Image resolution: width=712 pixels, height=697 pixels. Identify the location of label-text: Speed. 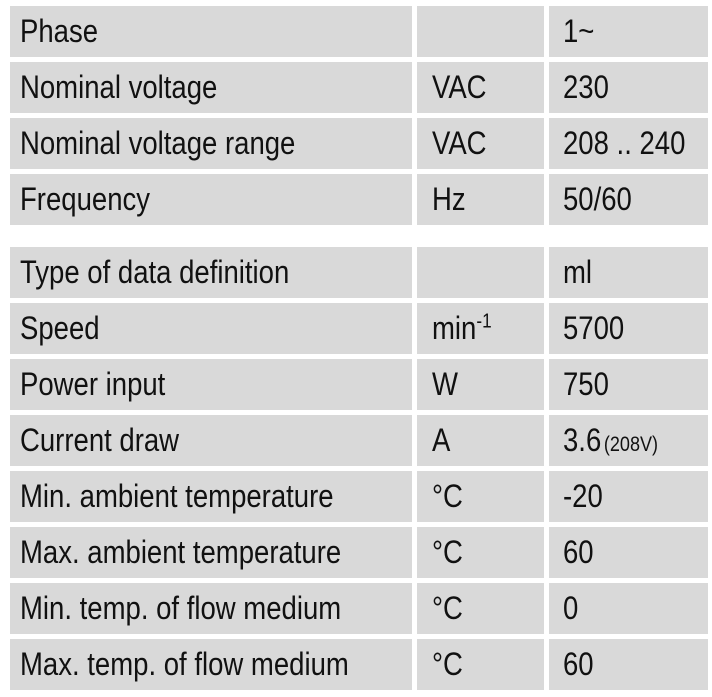
(60, 328).